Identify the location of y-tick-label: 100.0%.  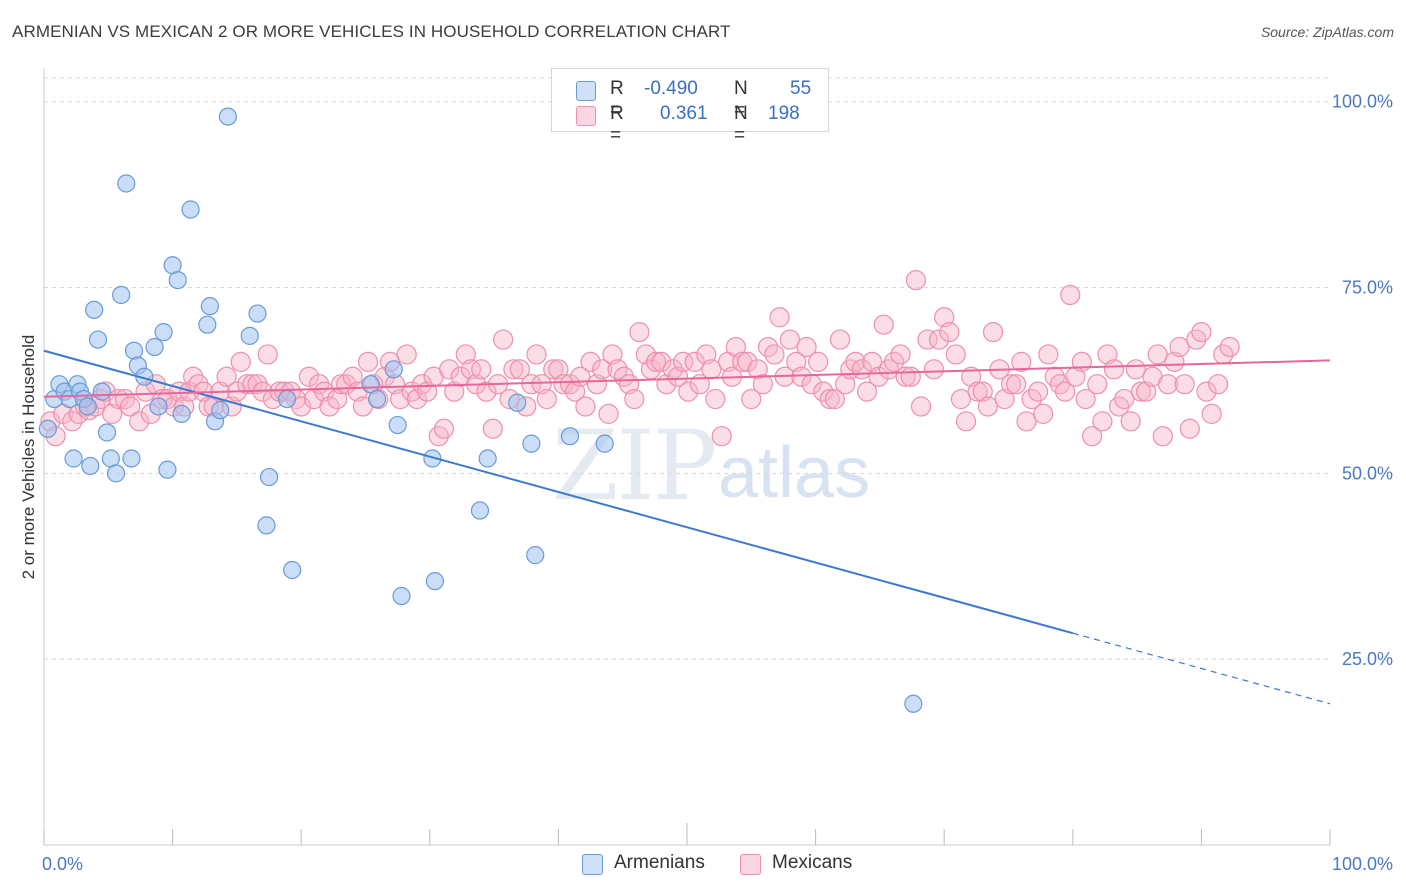
(1362, 102).